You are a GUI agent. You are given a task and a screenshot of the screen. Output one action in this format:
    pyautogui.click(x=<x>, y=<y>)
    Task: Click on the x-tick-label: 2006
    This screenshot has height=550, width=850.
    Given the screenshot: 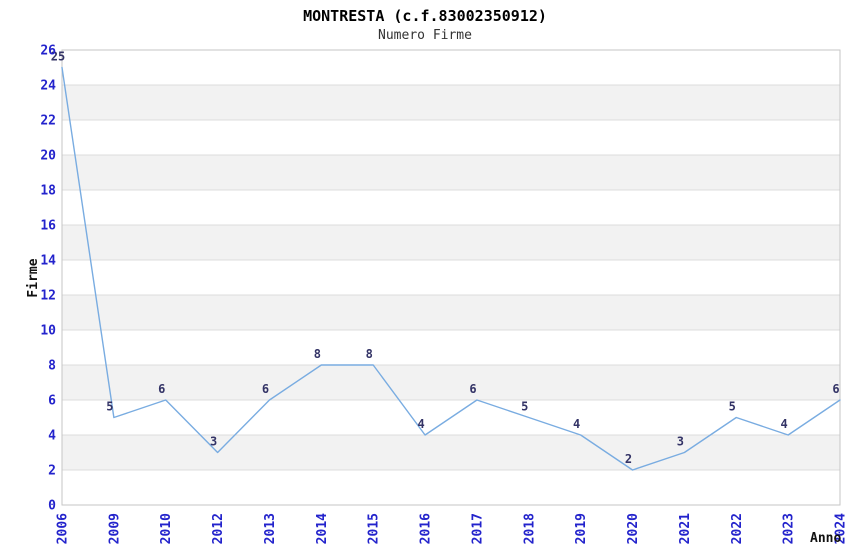 What is the action you would take?
    pyautogui.click(x=63, y=528)
    